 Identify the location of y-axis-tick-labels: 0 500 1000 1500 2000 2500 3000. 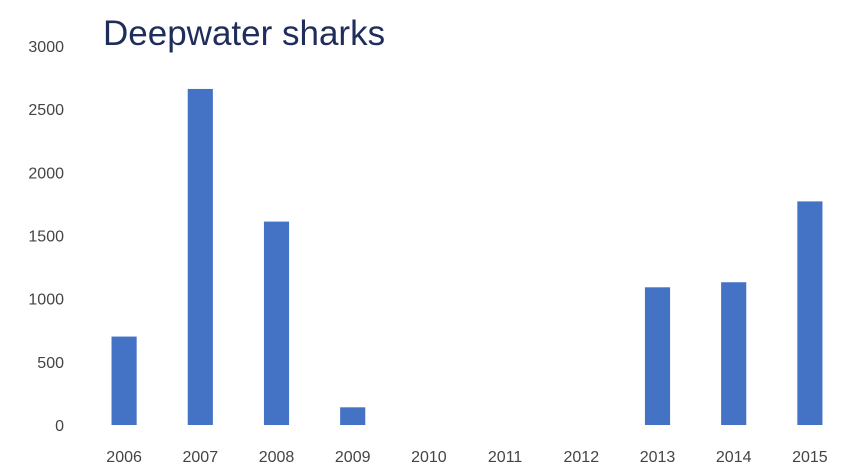
(46, 237).